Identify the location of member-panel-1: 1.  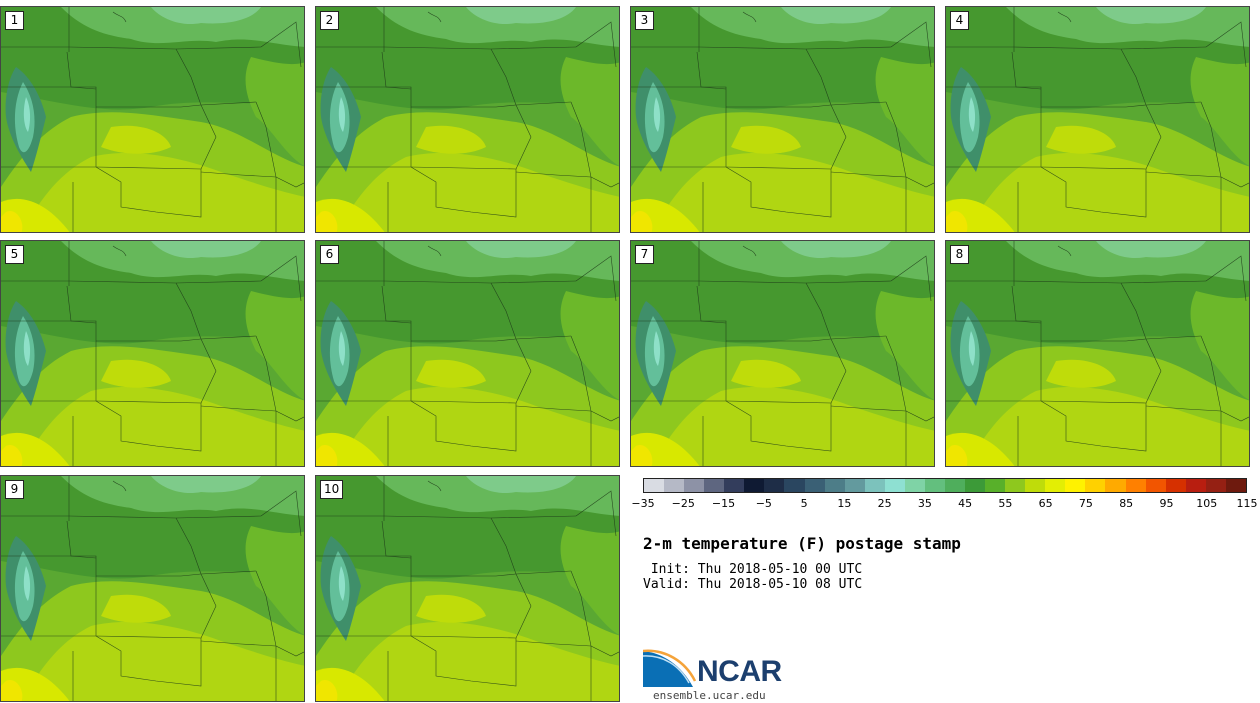
(152, 119).